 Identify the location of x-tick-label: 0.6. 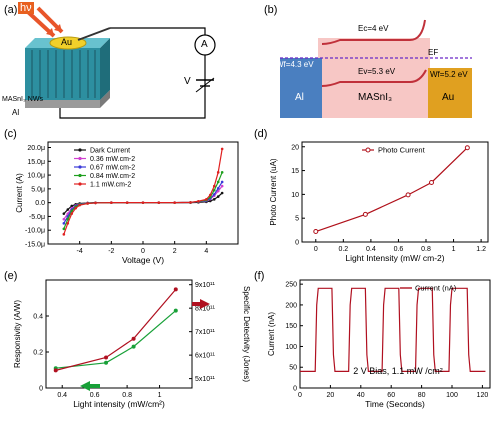
(95, 395).